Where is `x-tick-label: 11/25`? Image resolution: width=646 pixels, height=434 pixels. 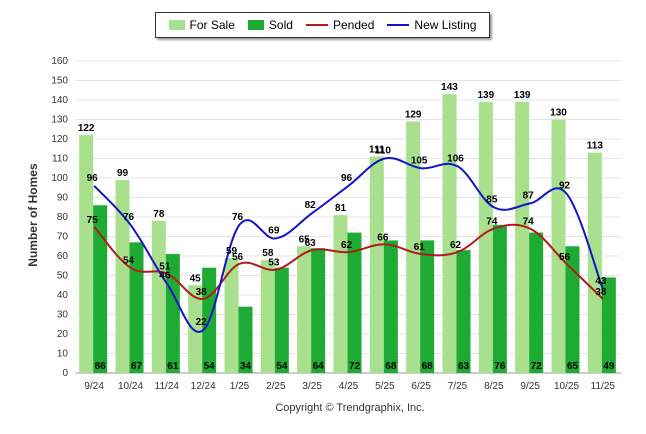 x-tick-label: 11/25 is located at coordinates (603, 386).